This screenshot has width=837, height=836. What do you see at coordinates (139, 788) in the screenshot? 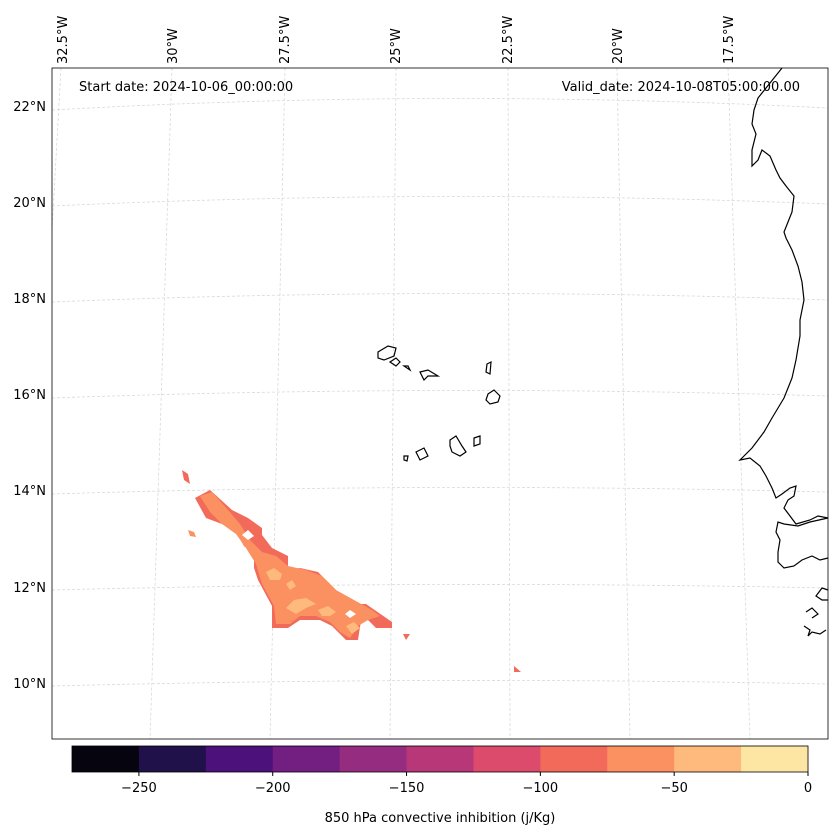
I see `colorbar-tick-label: −250` at bounding box center [139, 788].